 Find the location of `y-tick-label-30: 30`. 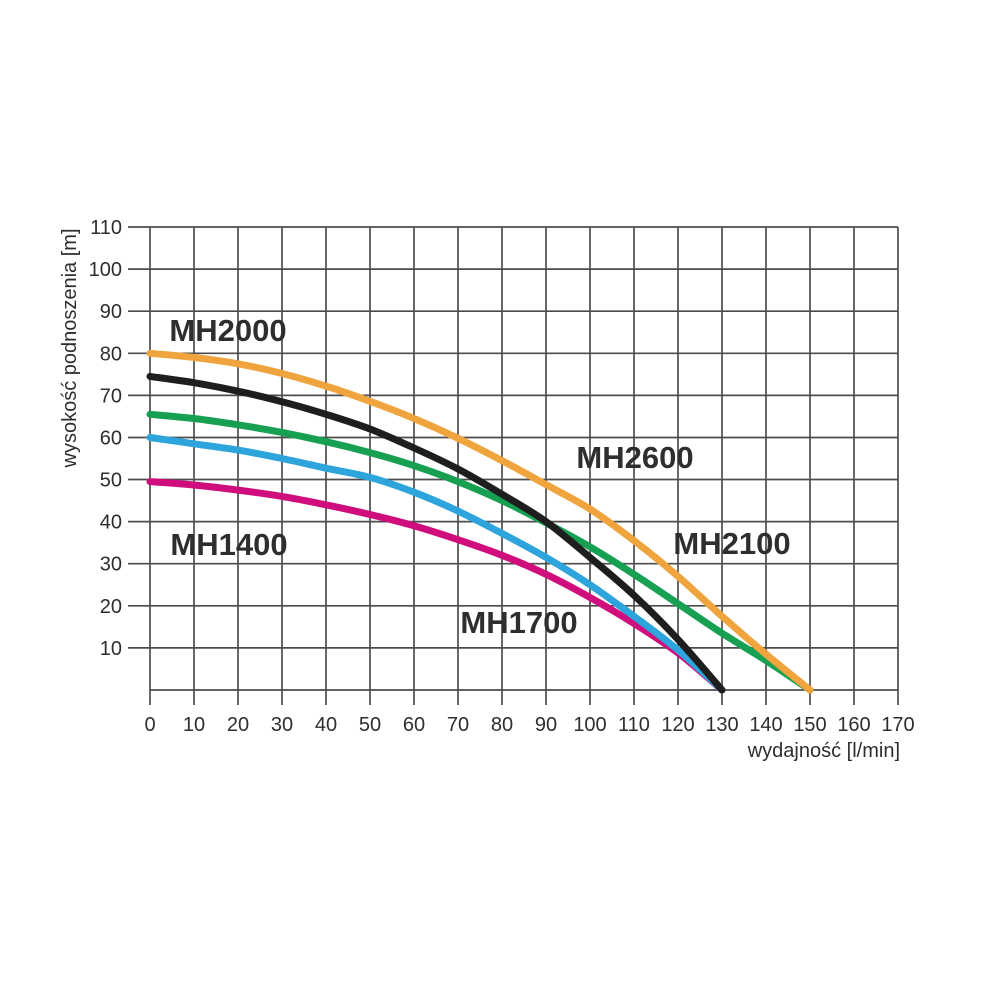

y-tick-label-30: 30 is located at coordinates (111, 565).